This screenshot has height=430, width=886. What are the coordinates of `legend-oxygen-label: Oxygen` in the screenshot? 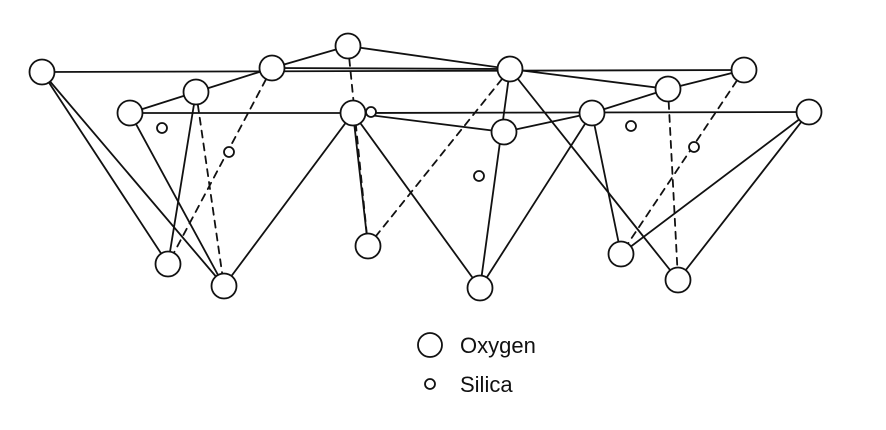 It's located at (498, 345).